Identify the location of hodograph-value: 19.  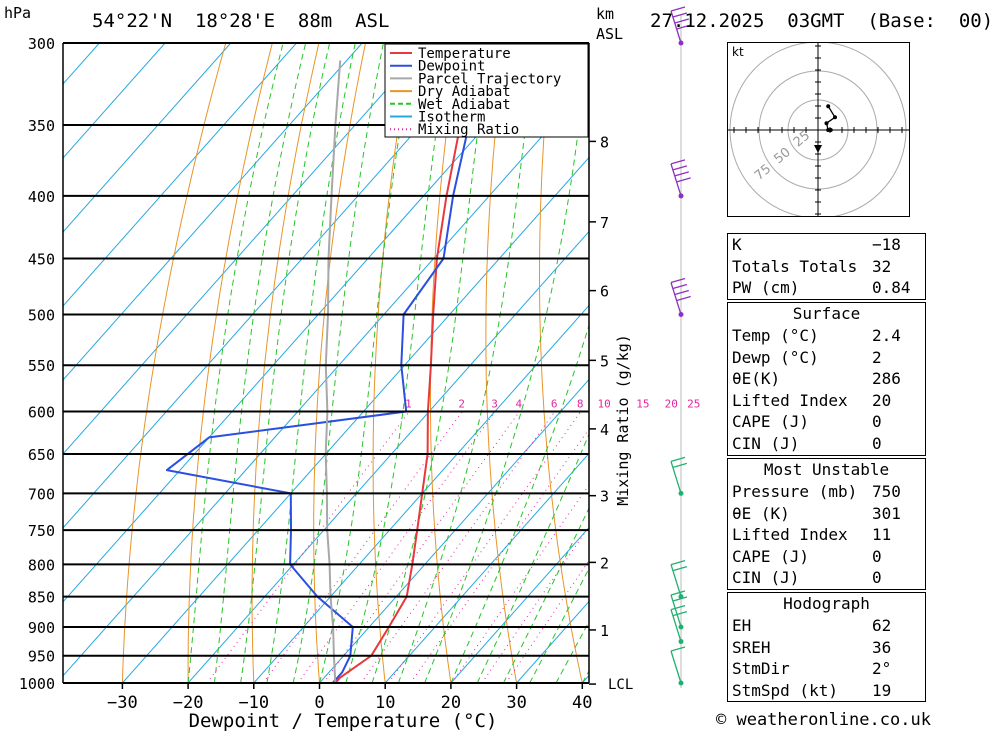
(882, 690).